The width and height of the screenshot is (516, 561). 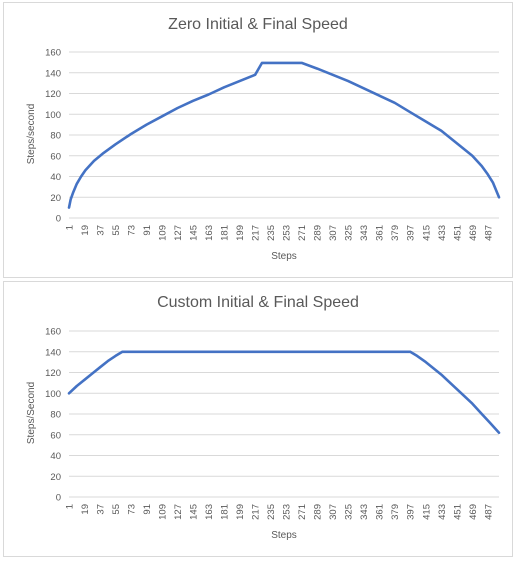 What do you see at coordinates (31, 134) in the screenshot?
I see `y-axis-label: Steps/second` at bounding box center [31, 134].